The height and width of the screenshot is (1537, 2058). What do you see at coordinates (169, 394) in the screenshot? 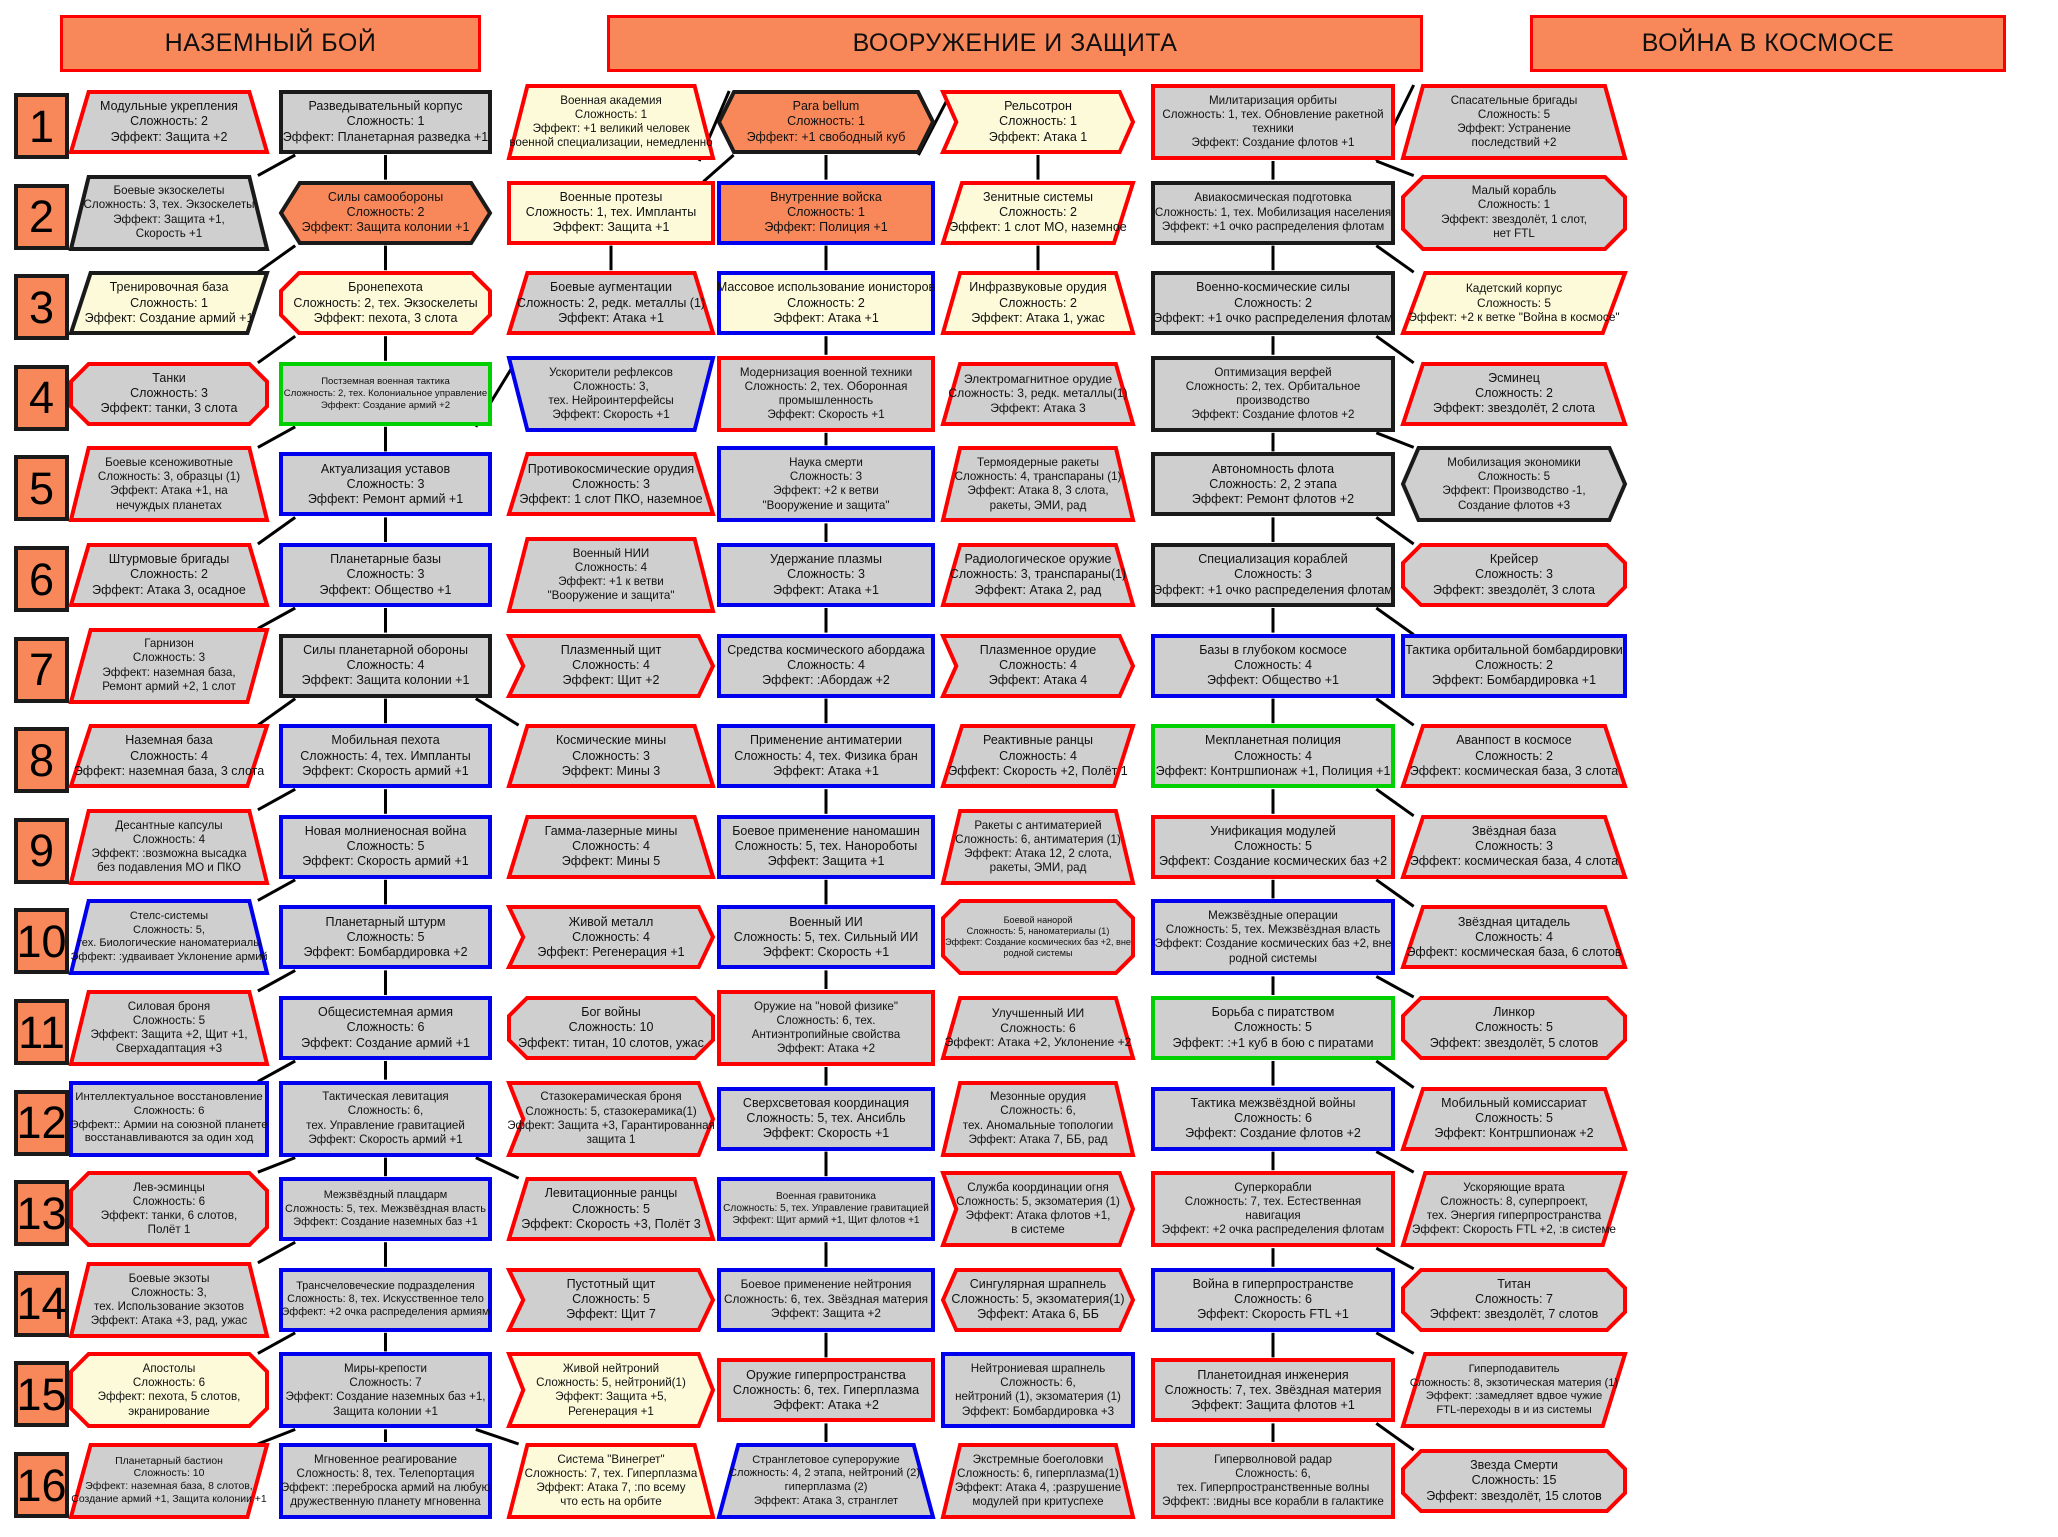
I see `tech-node-g4a: Танки Сложность: 3 Эффект: танки, 3 слота` at bounding box center [169, 394].